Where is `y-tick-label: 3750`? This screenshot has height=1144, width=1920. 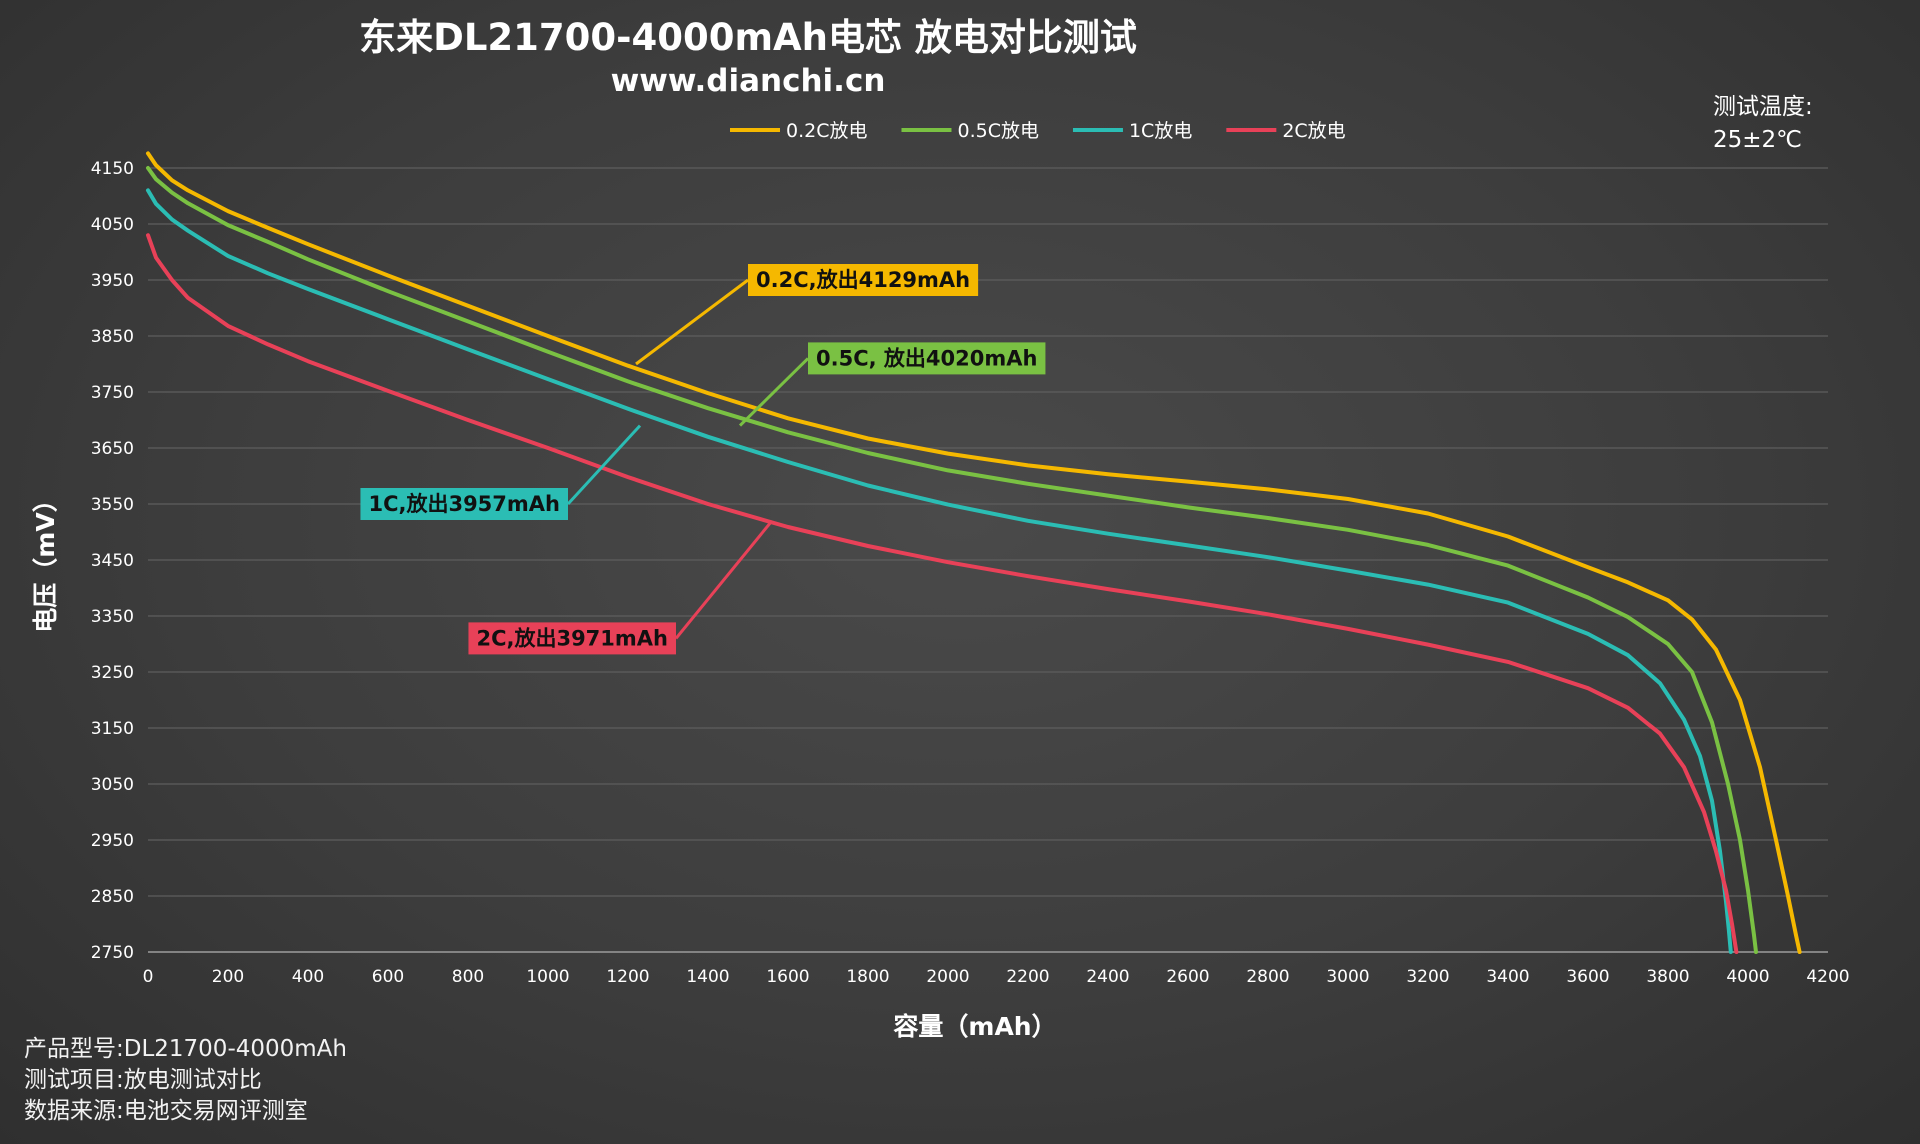
y-tick-label: 3750 is located at coordinates (112, 393).